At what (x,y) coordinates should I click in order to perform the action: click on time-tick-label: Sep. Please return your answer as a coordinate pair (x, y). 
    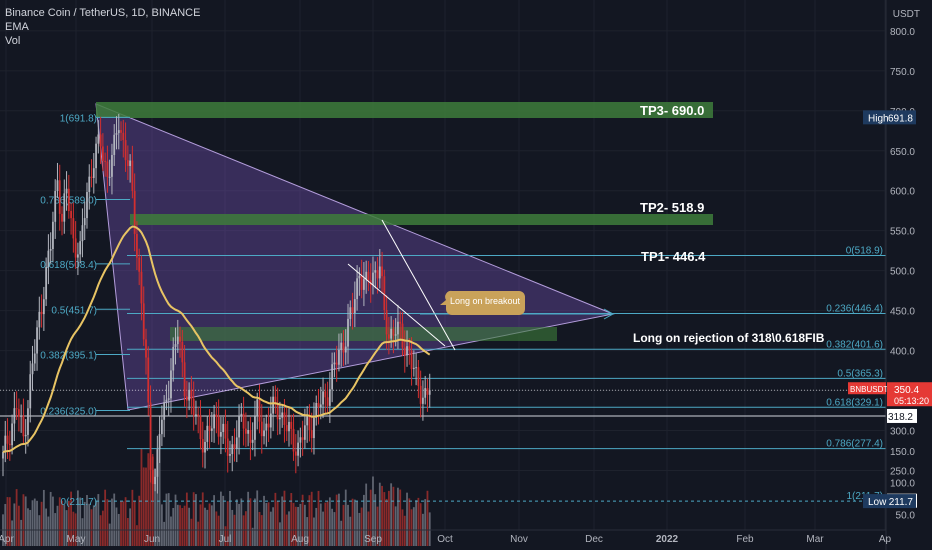
    Looking at the image, I should click on (373, 539).